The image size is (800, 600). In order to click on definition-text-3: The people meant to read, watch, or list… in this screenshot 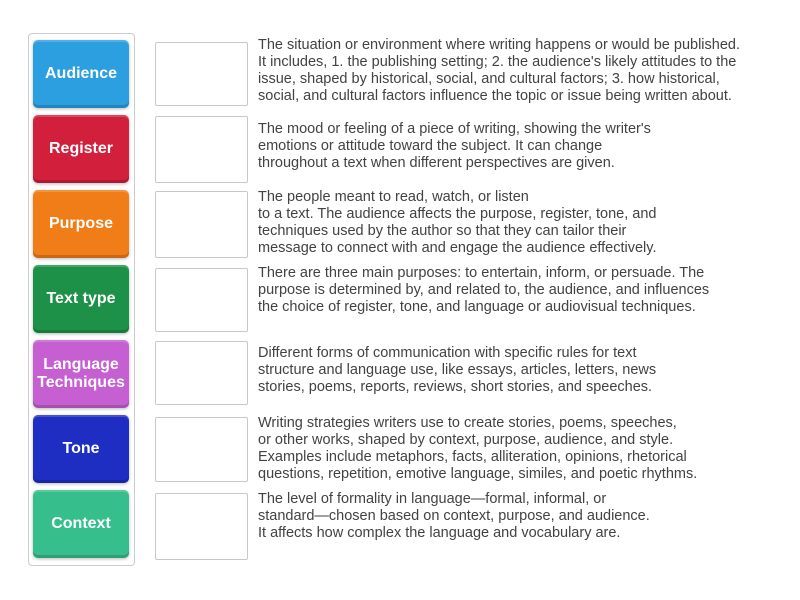, I will do `click(457, 222)`.